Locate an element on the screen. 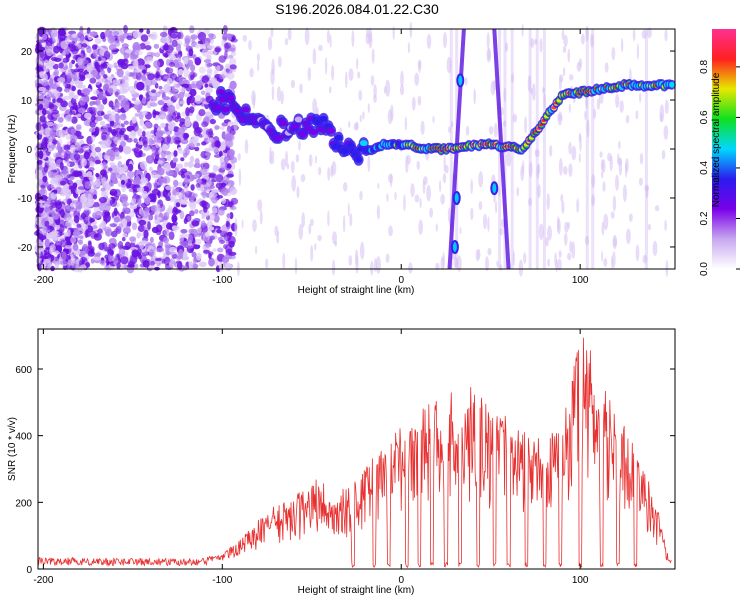  colorbar-ticks: 0.0 0.2 0.4 0.6 0.8 is located at coordinates (719, 168).